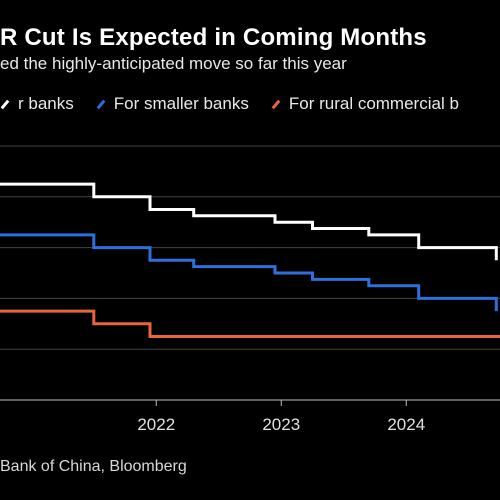  What do you see at coordinates (181, 103) in the screenshot?
I see `legend-label-blue: For smaller banks` at bounding box center [181, 103].